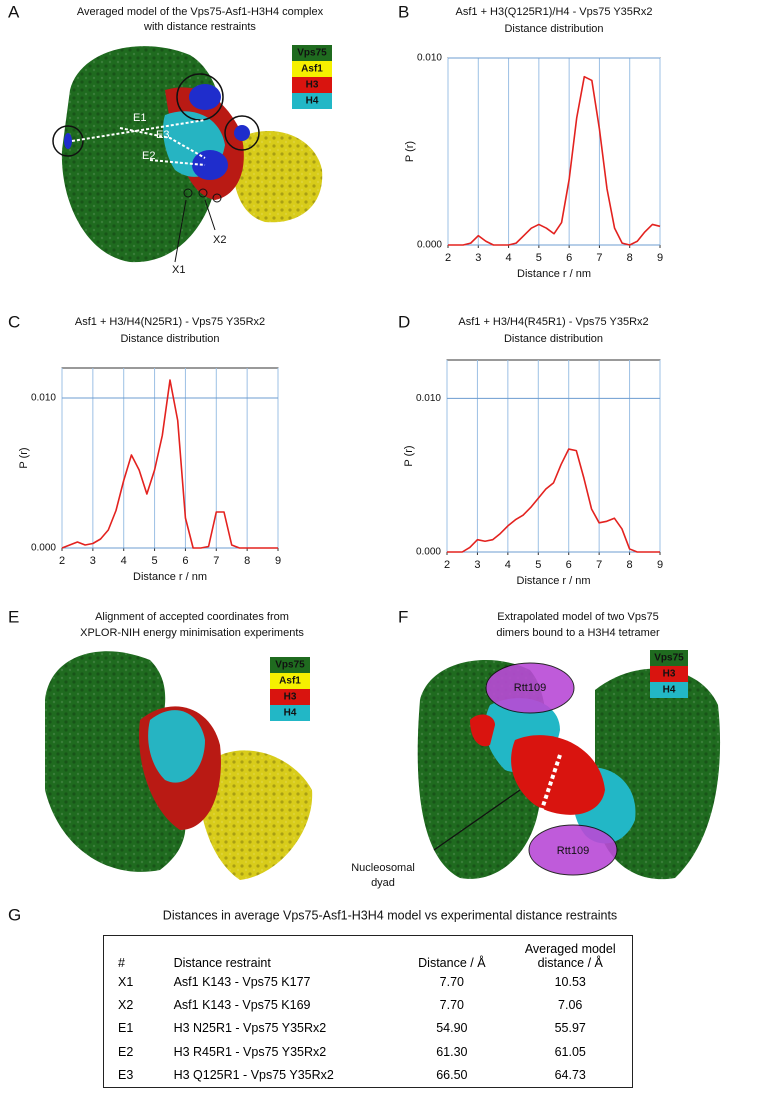  What do you see at coordinates (368, 1004) in the screenshot?
I see `table-row: X2 Asf1 K143 - Vps75 K169 7.70 7.06` at bounding box center [368, 1004].